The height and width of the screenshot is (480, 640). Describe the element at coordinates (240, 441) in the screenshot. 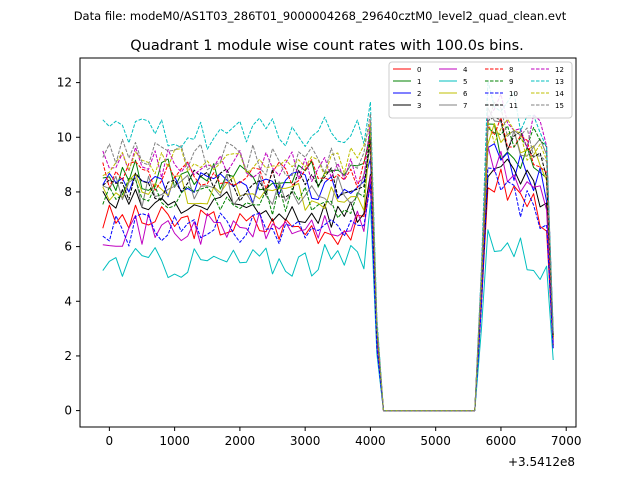

I see `x-tick-label: 2000` at that location.